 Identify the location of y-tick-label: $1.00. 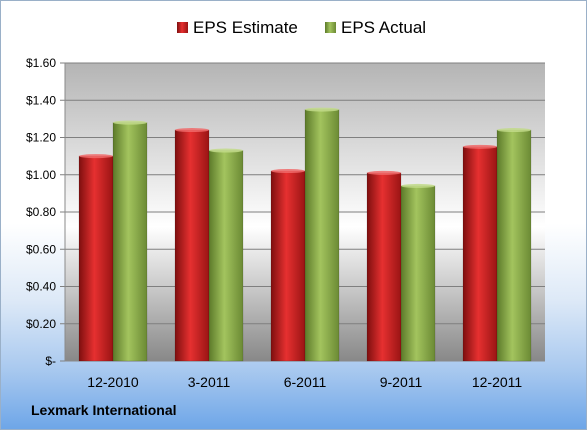
(41, 175).